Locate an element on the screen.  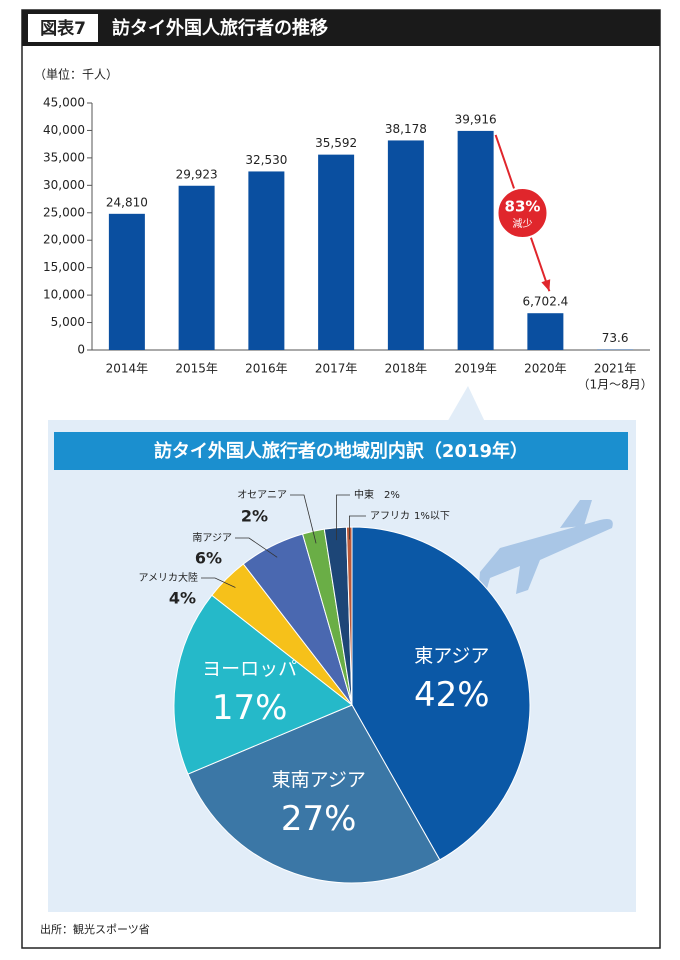
slice-label: オセアニア is located at coordinates (262, 495).